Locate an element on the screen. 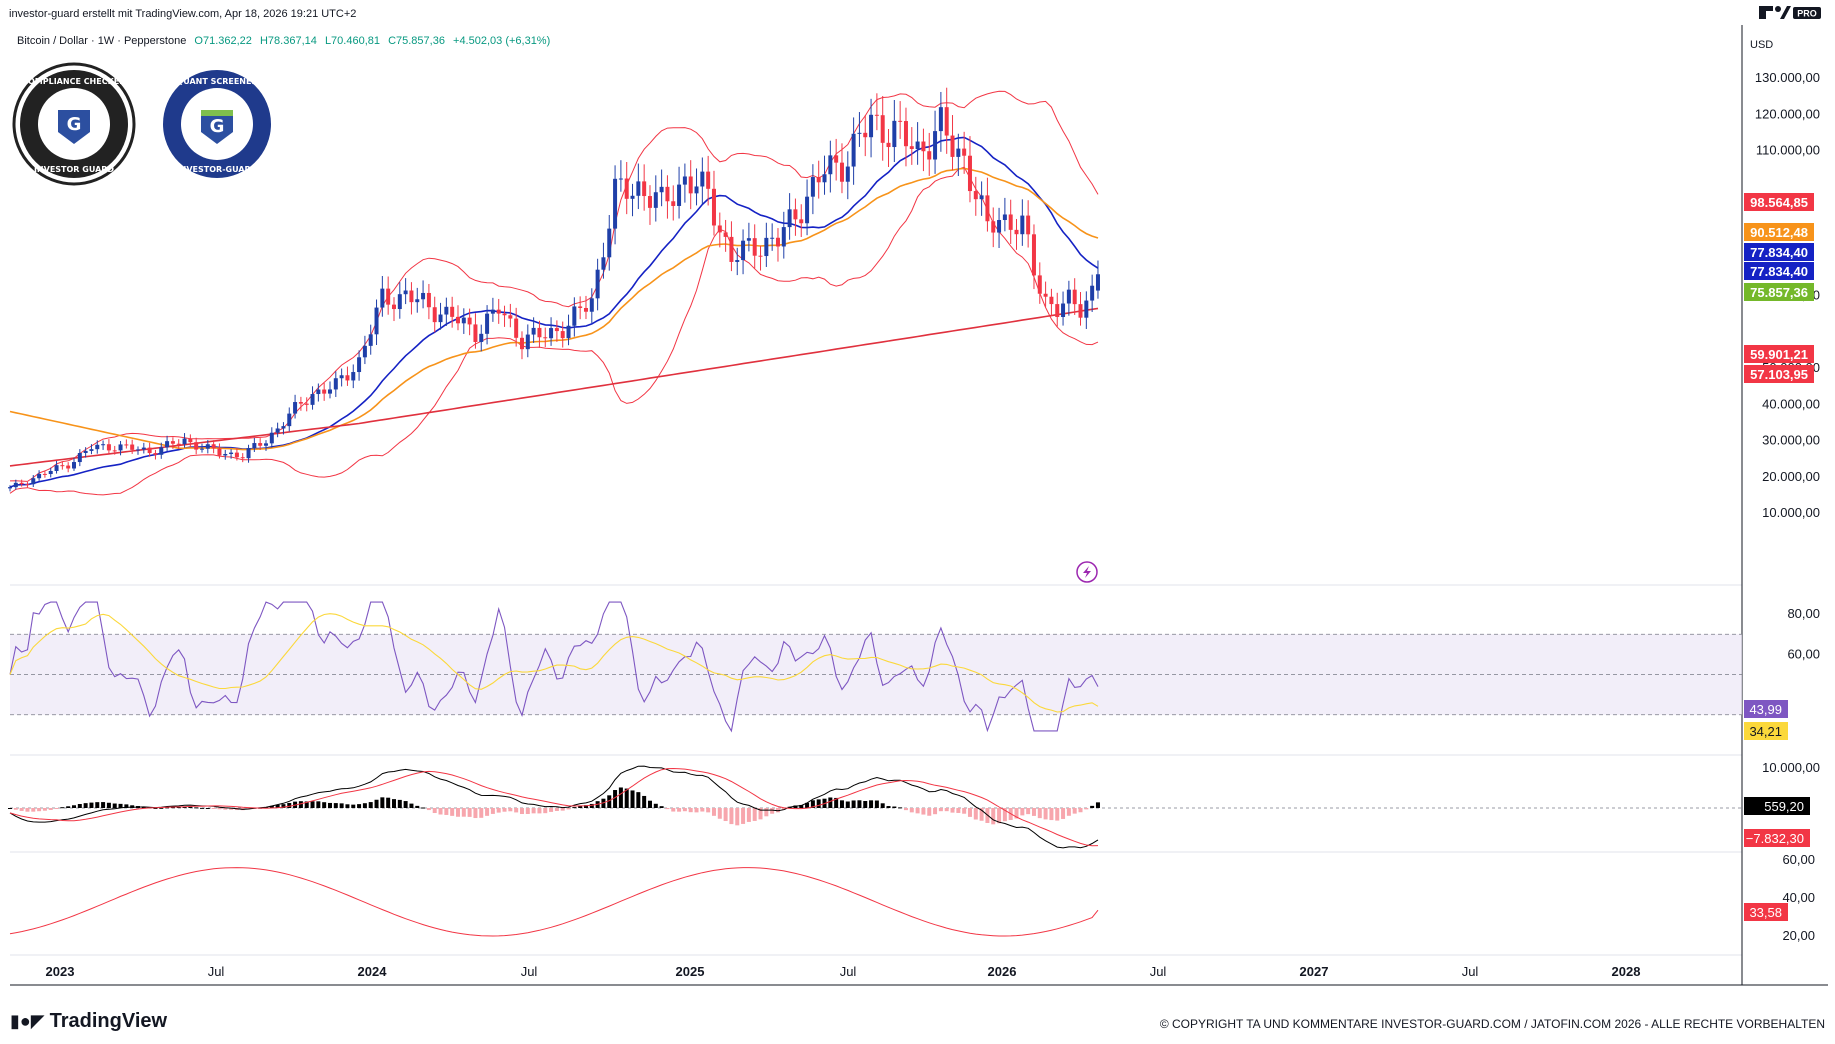 Image resolution: width=1835 pixels, height=1044 pixels. badge-left-letter: G is located at coordinates (74, 124).